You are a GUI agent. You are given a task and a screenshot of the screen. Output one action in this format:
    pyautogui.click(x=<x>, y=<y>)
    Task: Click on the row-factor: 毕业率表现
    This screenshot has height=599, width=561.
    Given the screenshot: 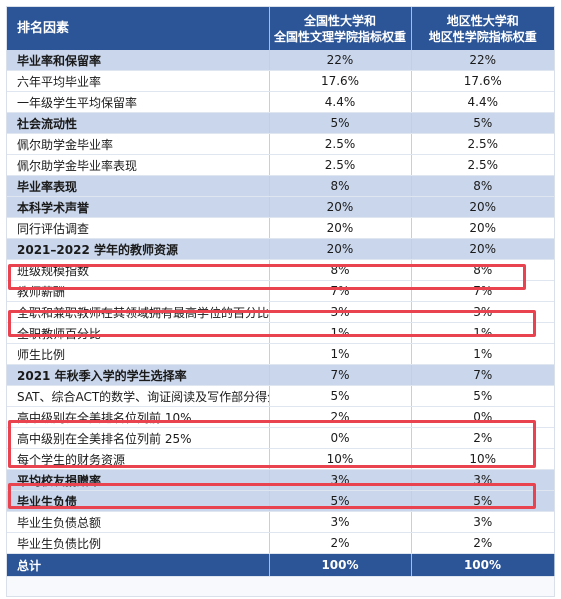 What is the action you would take?
    pyautogui.click(x=138, y=186)
    